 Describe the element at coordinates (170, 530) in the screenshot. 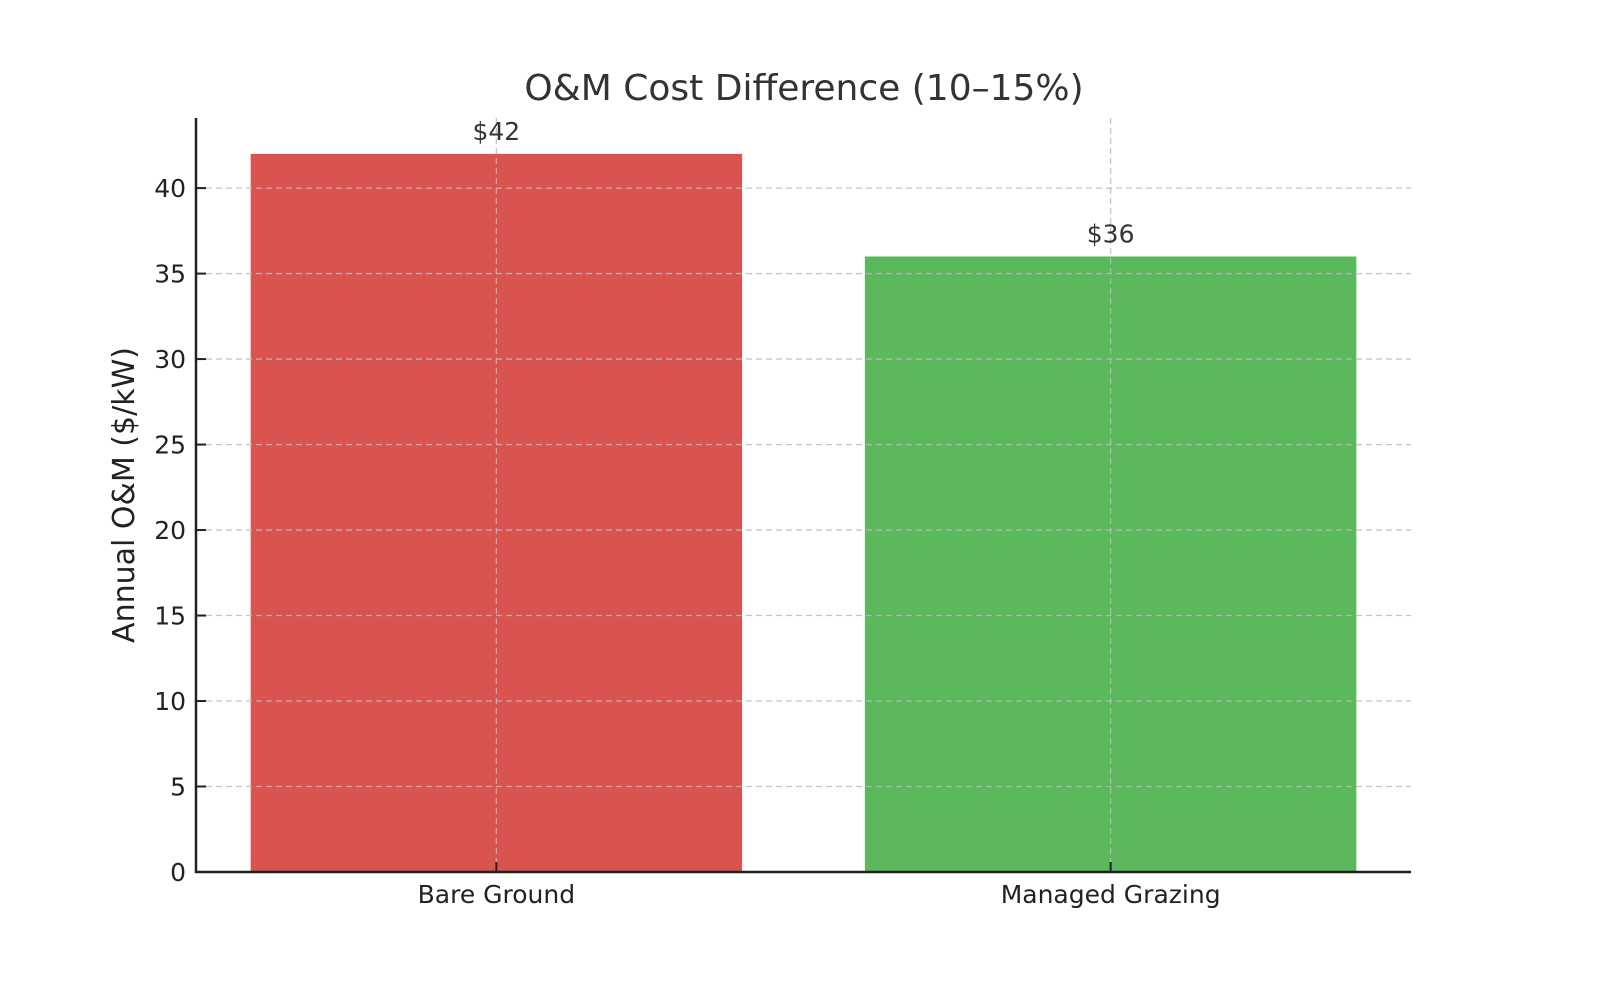

I see `y-tick-label-4: 20` at that location.